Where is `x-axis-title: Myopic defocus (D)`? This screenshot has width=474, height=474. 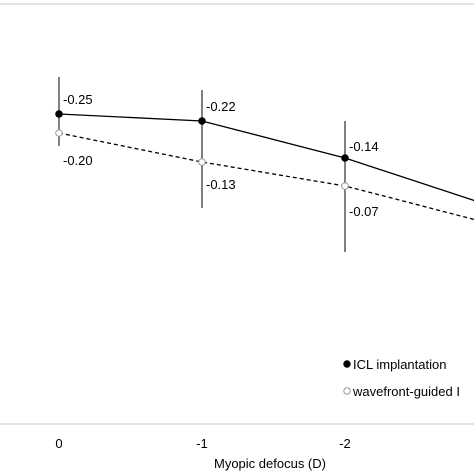
x-axis-title: Myopic defocus (D) is located at coordinates (270, 463).